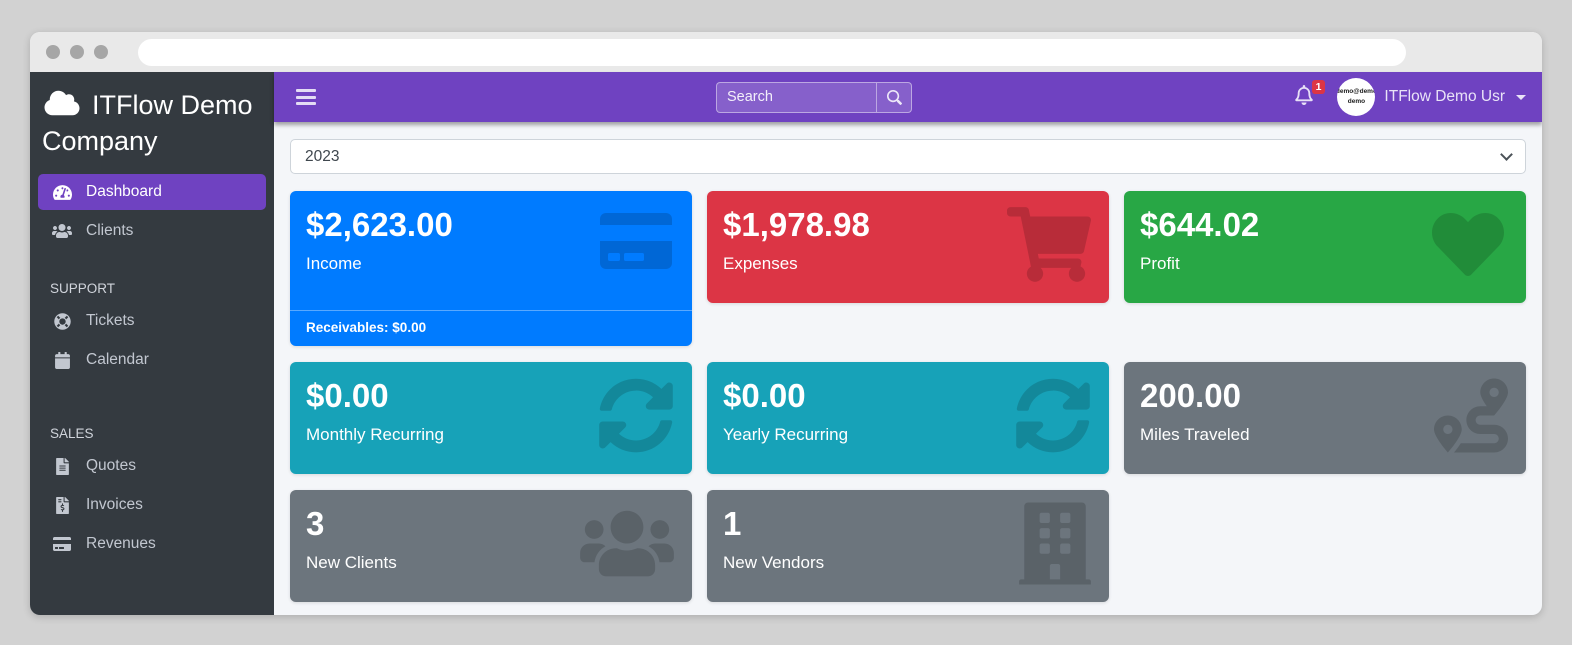 This screenshot has height=645, width=1572. I want to click on navbar-right: 1 demo@demo demo ITFlow Demo Usr, so click(1407, 97).